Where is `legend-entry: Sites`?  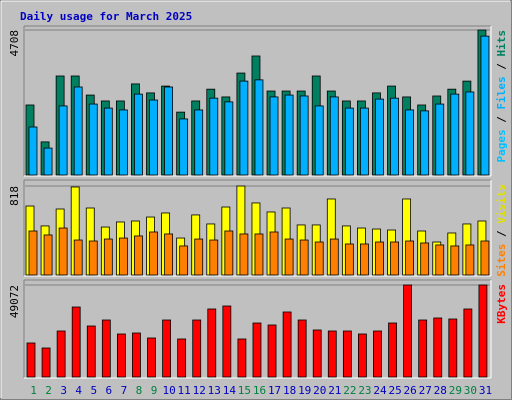
legend-entry: Sites is located at coordinates (501, 260).